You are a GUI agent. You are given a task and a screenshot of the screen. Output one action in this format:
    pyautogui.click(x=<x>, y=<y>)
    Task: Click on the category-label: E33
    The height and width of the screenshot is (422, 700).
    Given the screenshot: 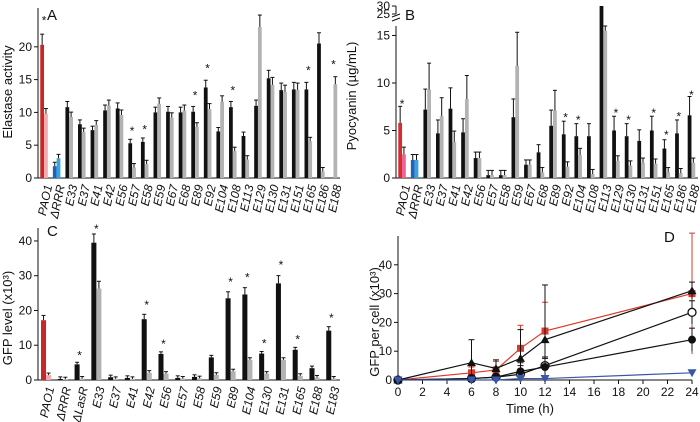 What is the action you would take?
    pyautogui.click(x=71, y=195)
    